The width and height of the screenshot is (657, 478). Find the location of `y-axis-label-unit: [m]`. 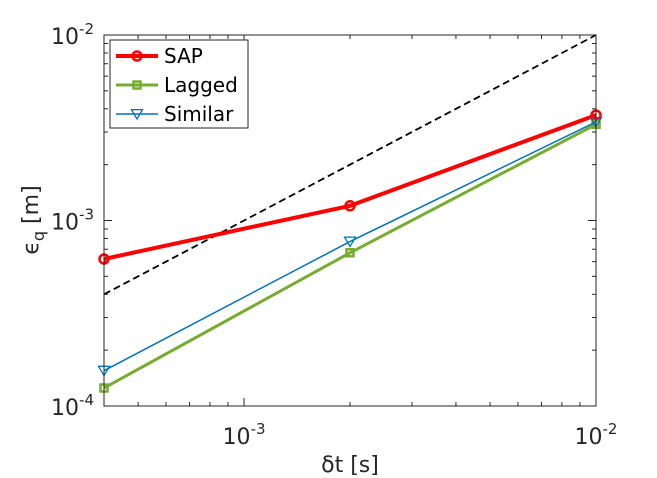

y-axis-label-unit: [m] is located at coordinates (31, 208).